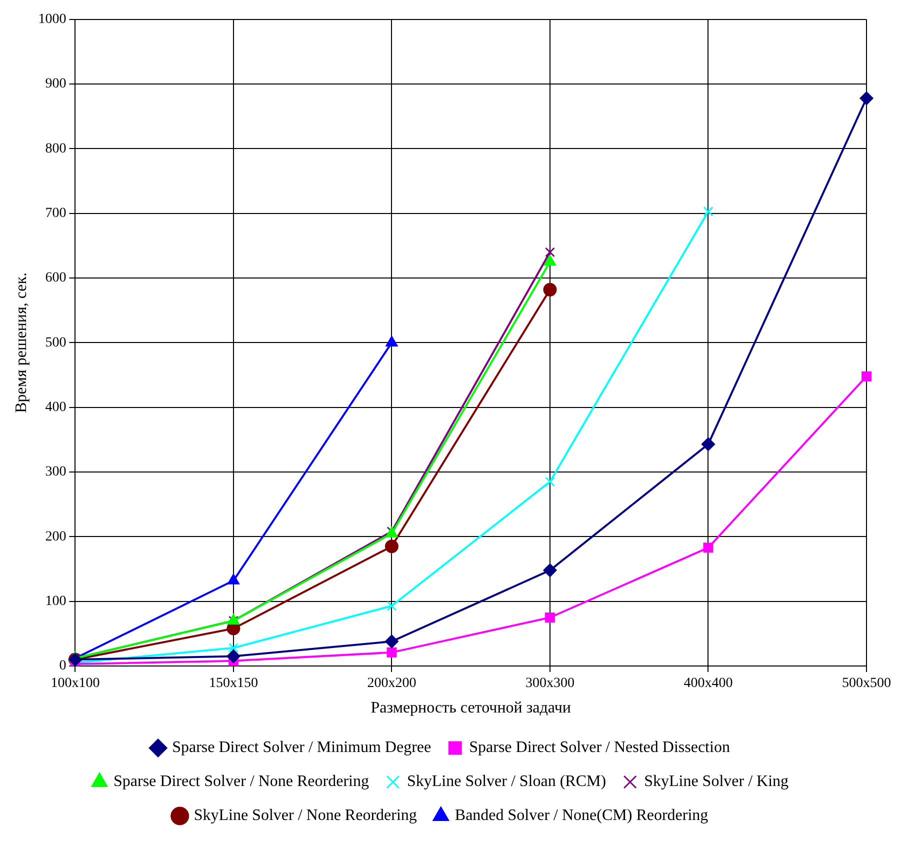 Image resolution: width=904 pixels, height=843 pixels. I want to click on legend-label: Banded Solver / None(CM) Reordering, so click(581, 815).